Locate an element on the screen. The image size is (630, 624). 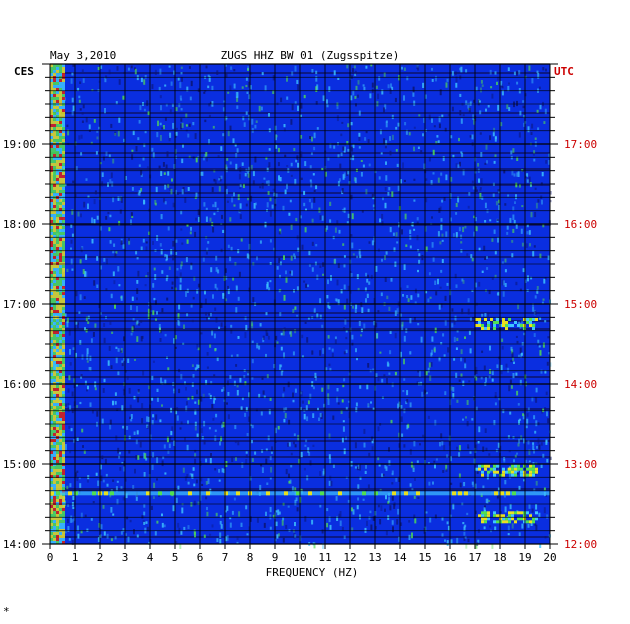
x-tick-label: 3 is located at coordinates (125, 557).